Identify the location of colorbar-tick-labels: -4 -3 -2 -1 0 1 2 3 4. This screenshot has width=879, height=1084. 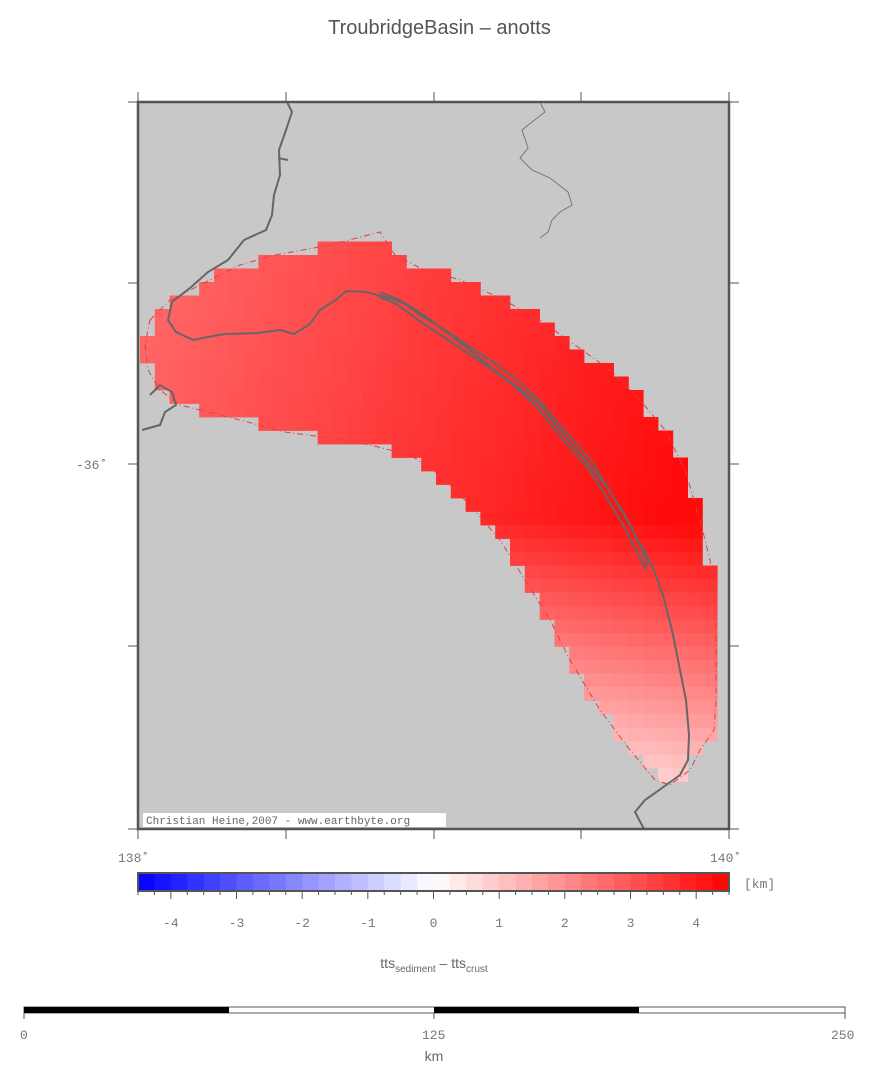
(431, 923).